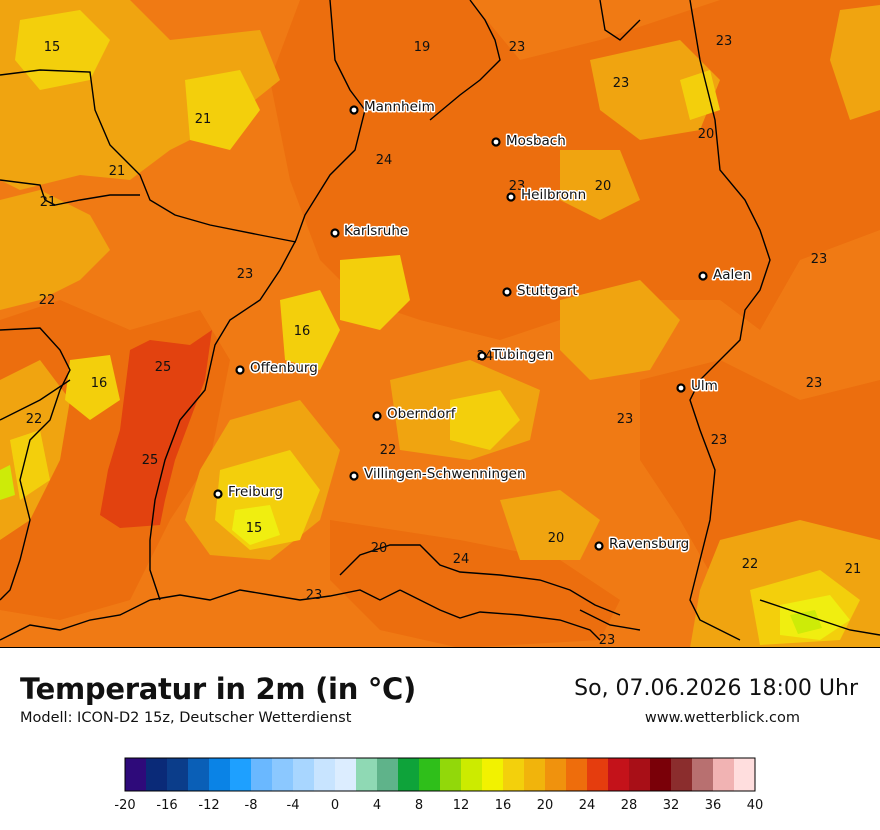 The width and height of the screenshot is (880, 830). What do you see at coordinates (547, 195) in the screenshot?
I see `city-heilbronn: Heilbronn` at bounding box center [547, 195].